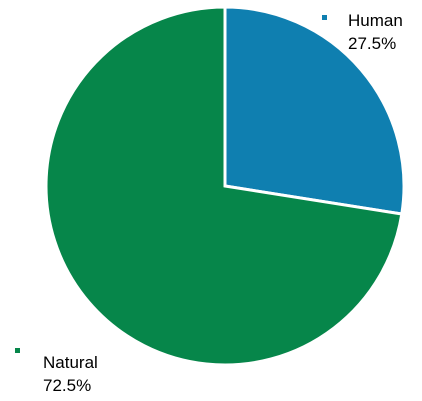 Image resolution: width=422 pixels, height=401 pixels. I want to click on slice-percent-human: 27.5%, so click(372, 43).